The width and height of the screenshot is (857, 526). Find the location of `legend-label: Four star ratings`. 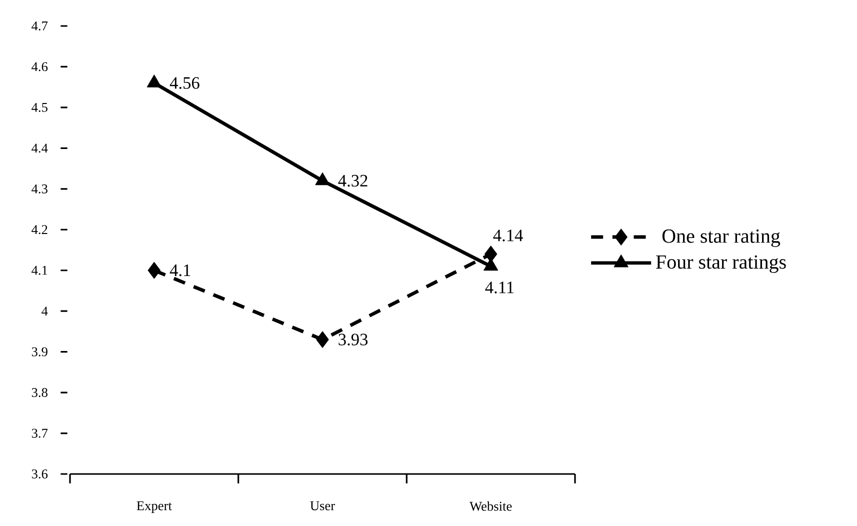

legend-label: Four star ratings is located at coordinates (721, 264).